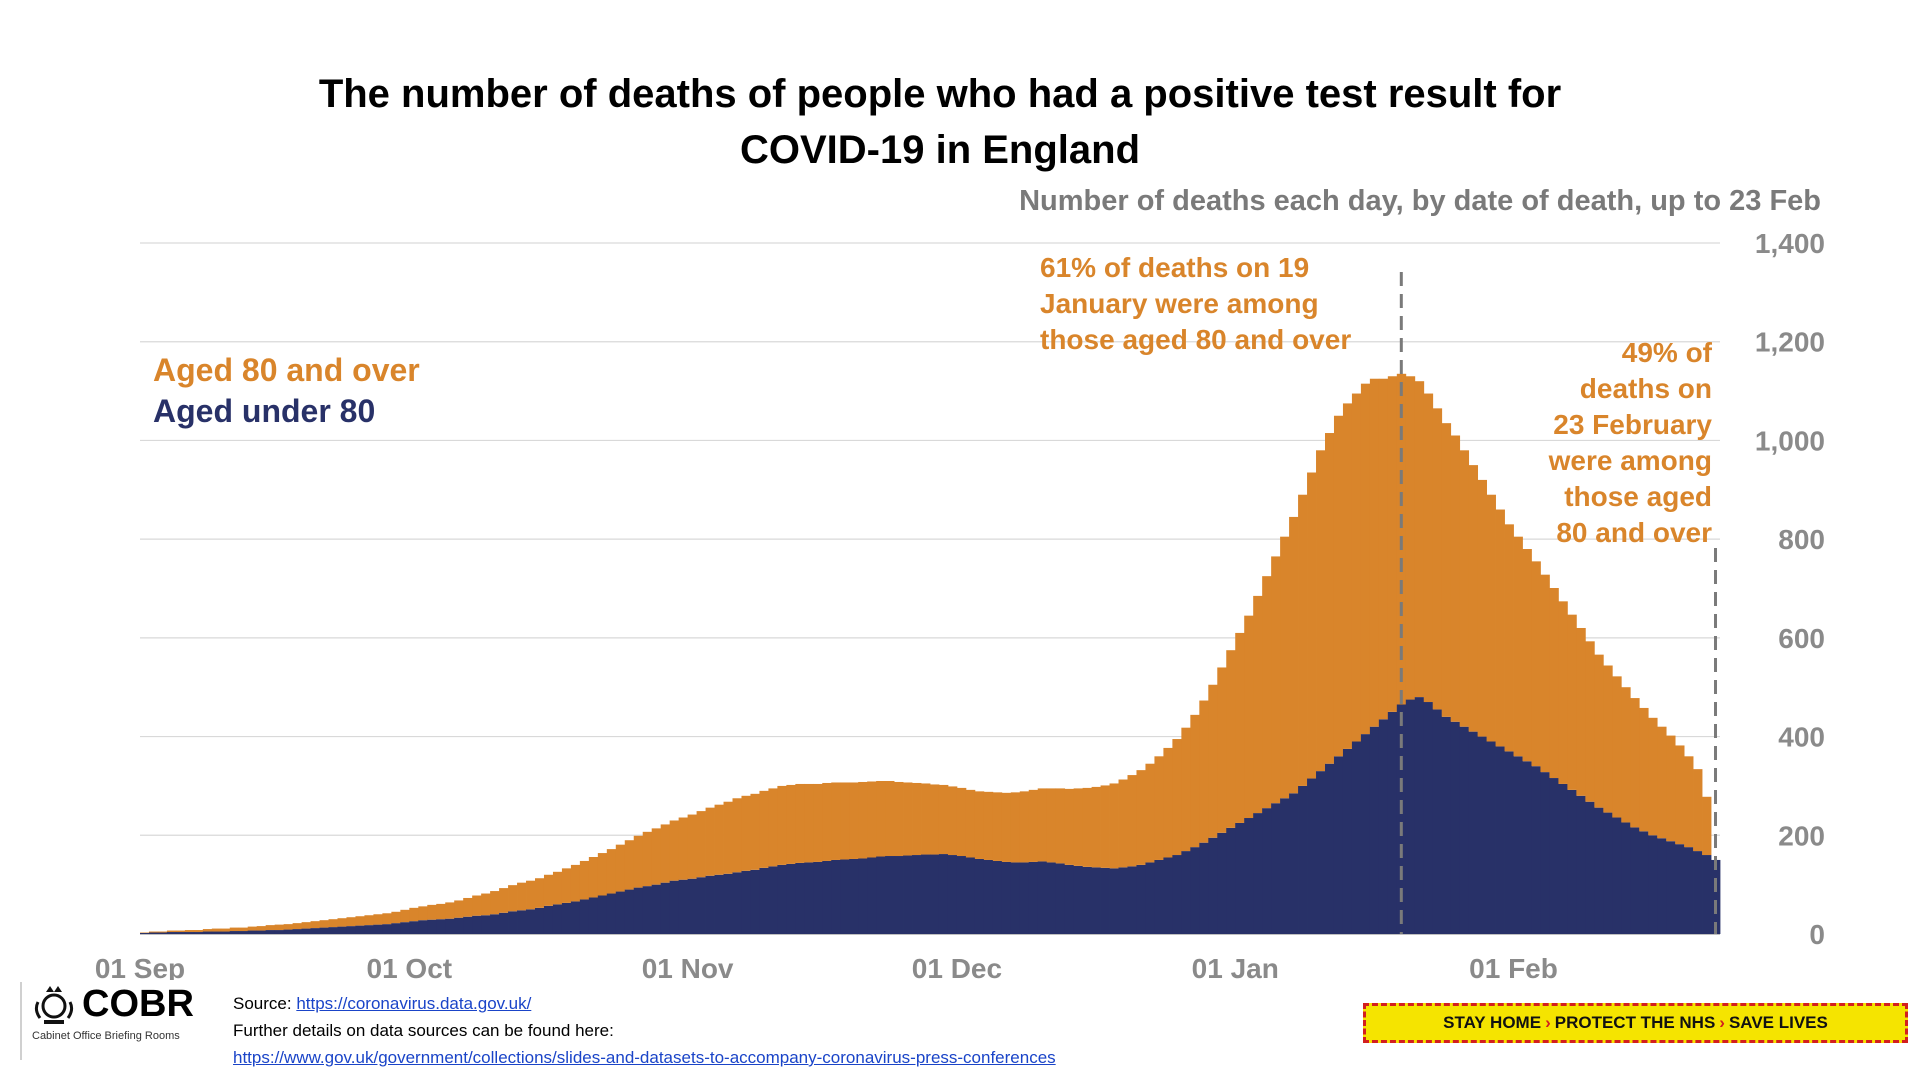  What do you see at coordinates (1634, 532) in the screenshot?
I see `annotation-feb23-line: 80 and over` at bounding box center [1634, 532].